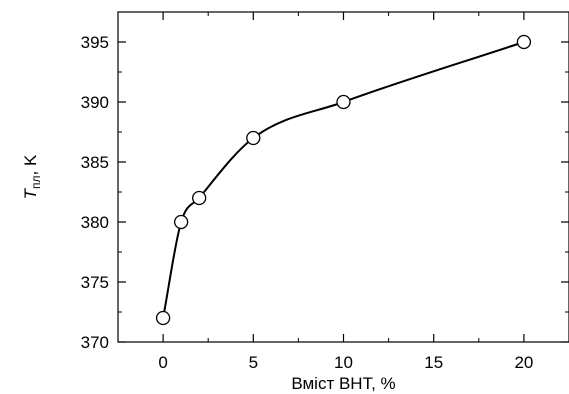 The height and width of the screenshot is (394, 569). What do you see at coordinates (95, 342) in the screenshot?
I see `y-tick-label: 370` at bounding box center [95, 342].